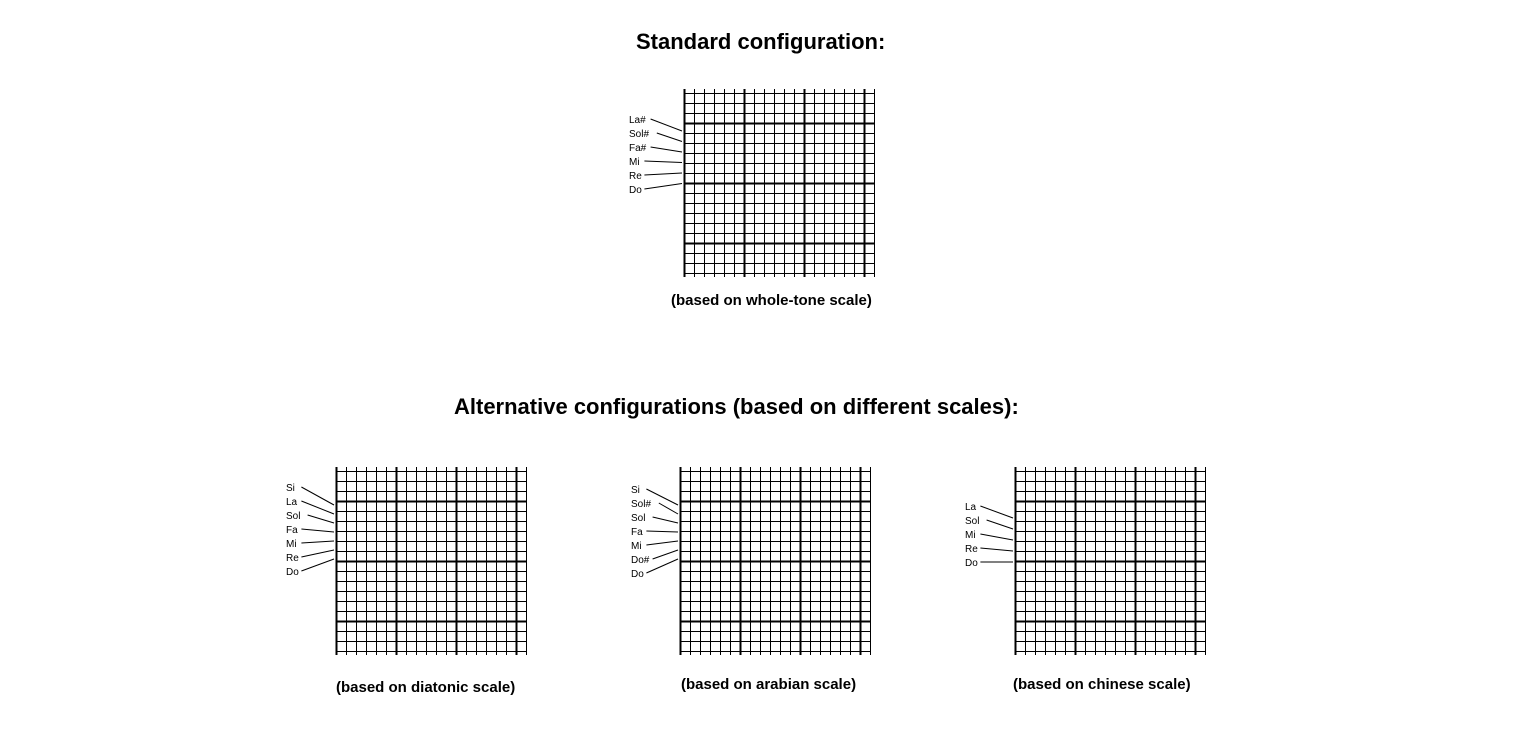  I want to click on chinese-caption: (based on chinese scale), so click(1102, 684).